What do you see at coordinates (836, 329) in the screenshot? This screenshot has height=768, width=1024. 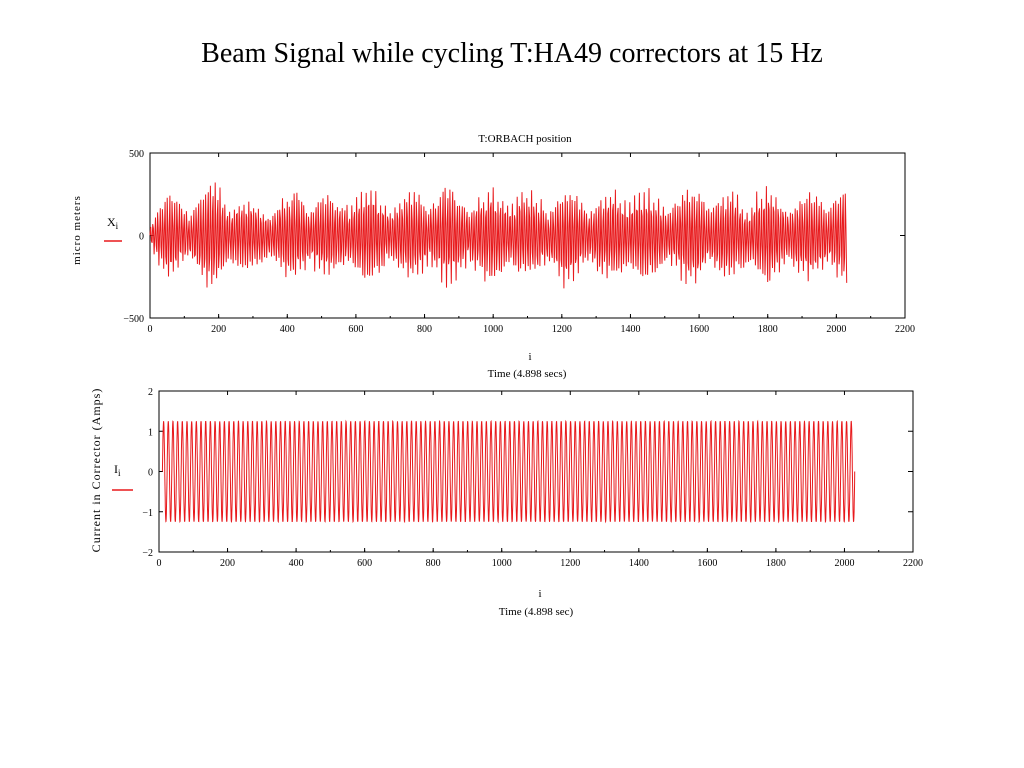 I see `chart1-xtick-label: 2000` at bounding box center [836, 329].